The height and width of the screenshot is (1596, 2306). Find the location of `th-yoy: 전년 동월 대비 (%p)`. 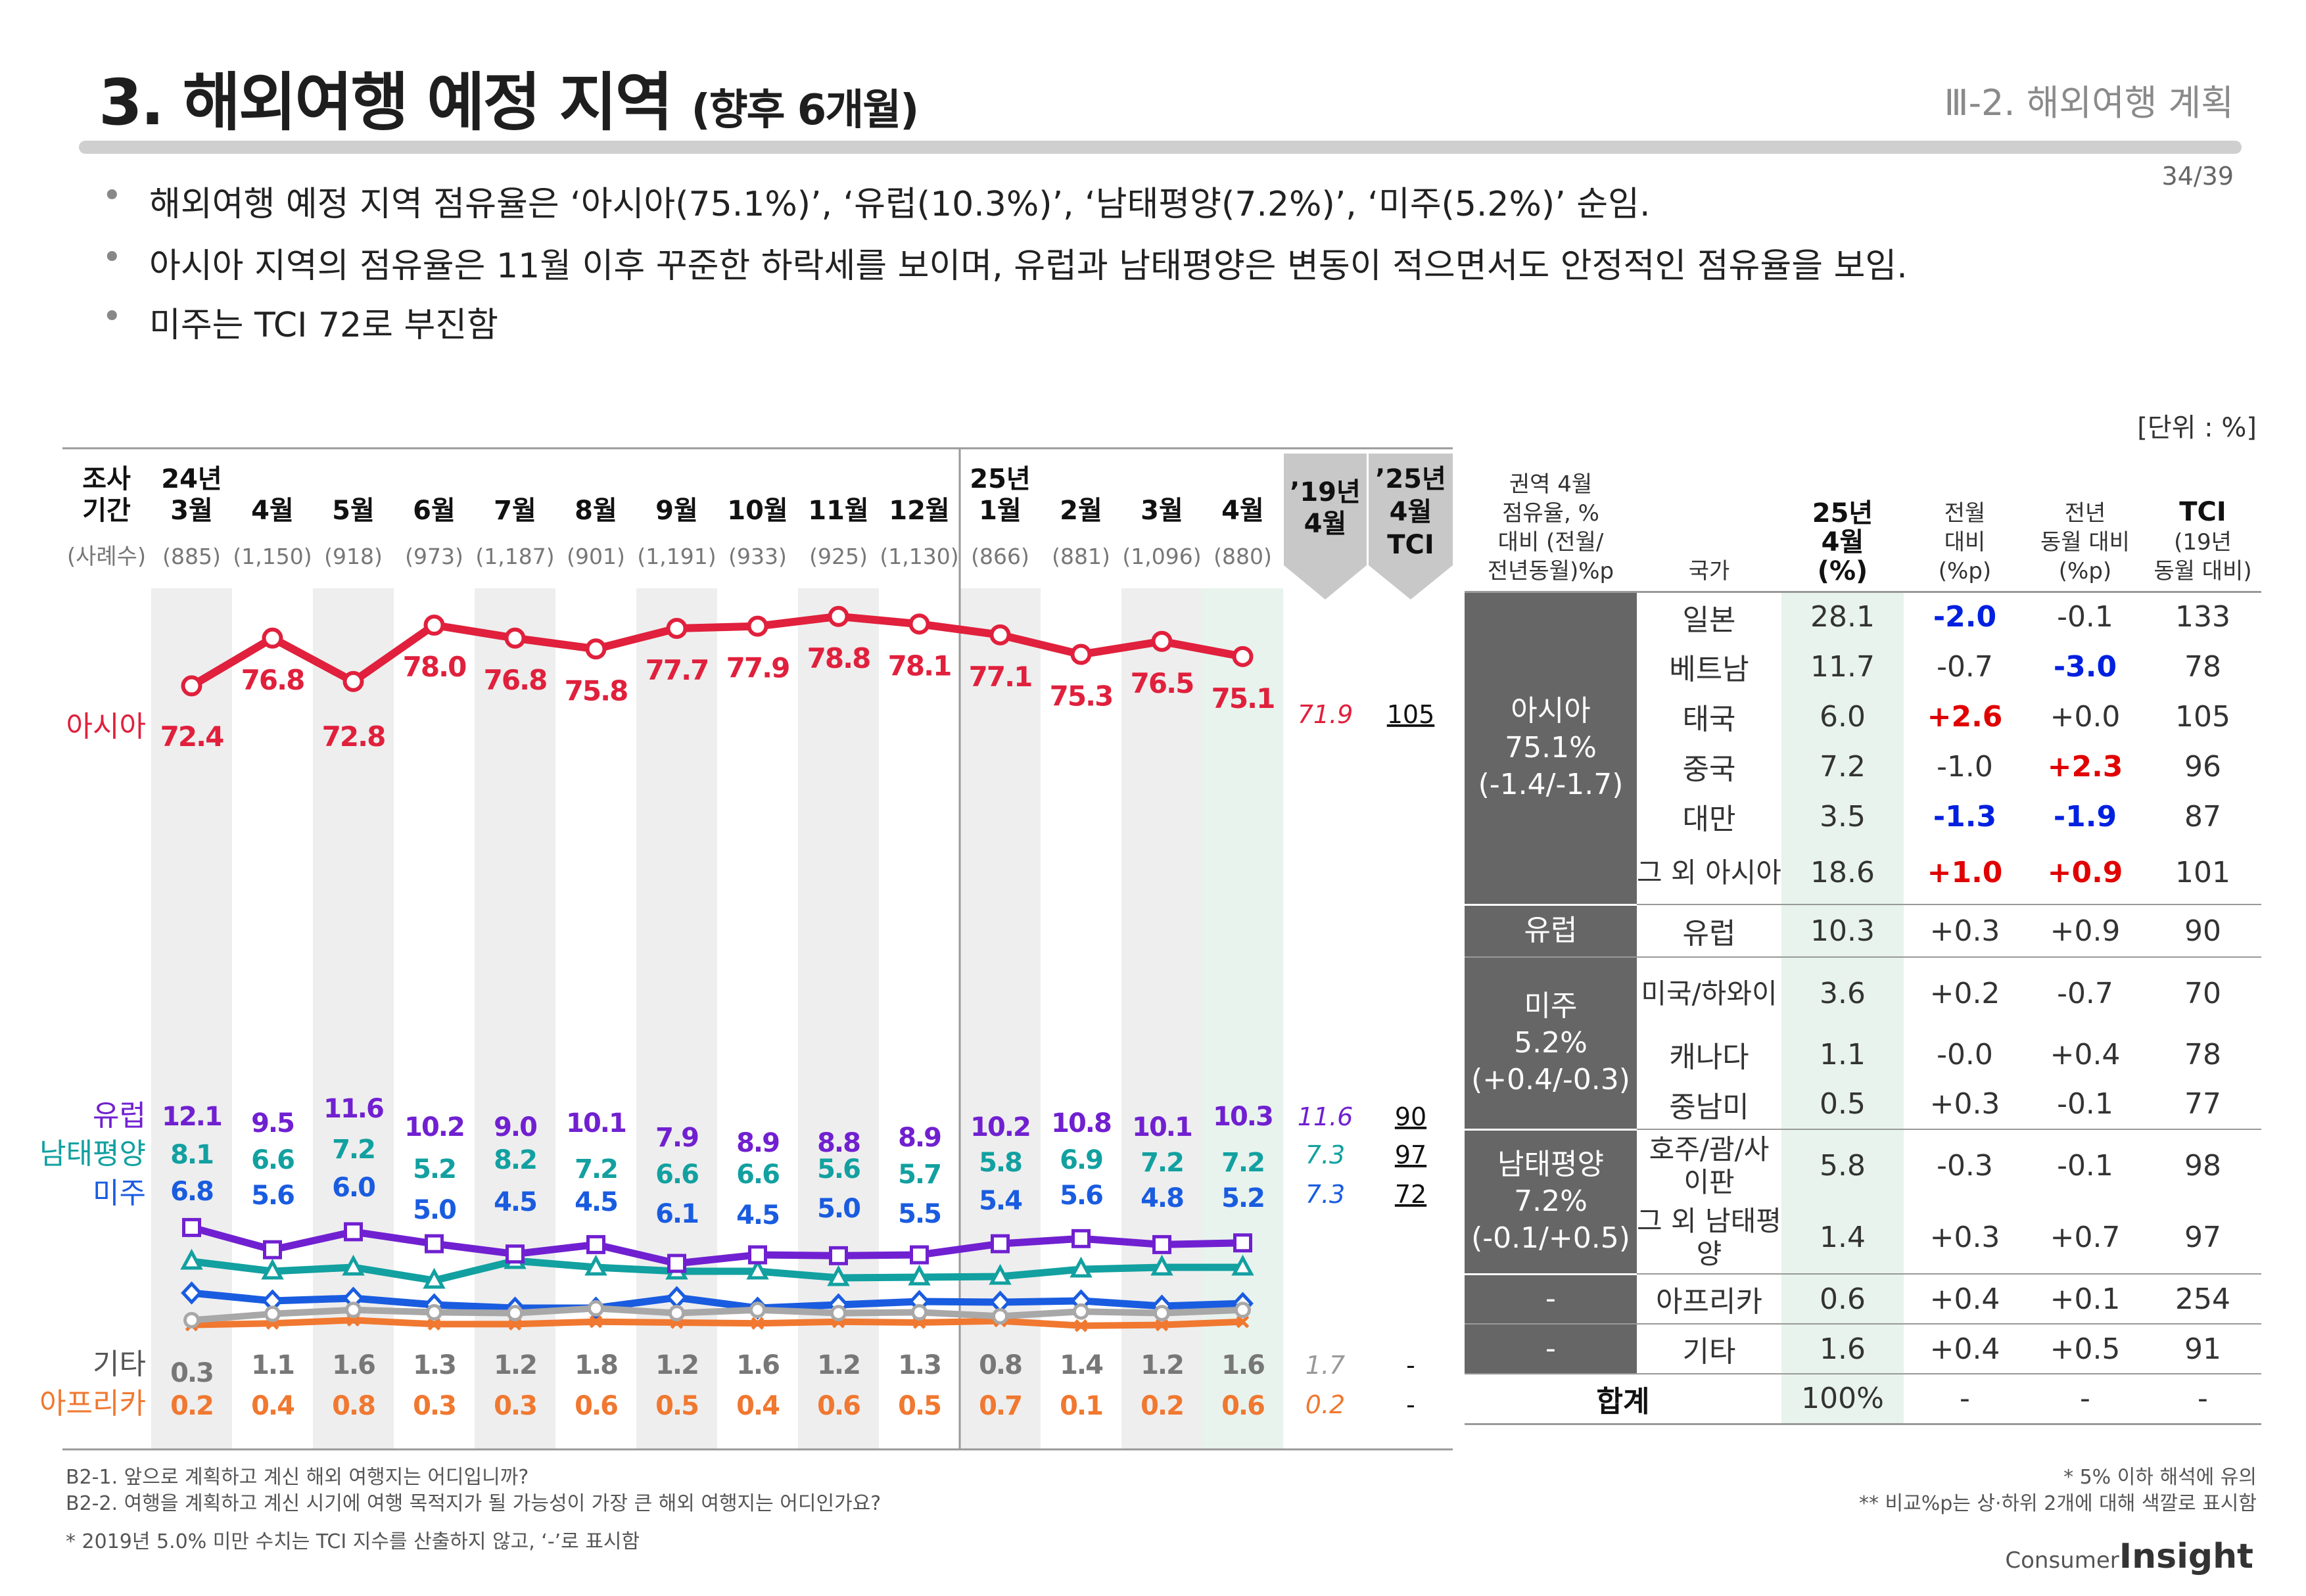

th-yoy: 전년 동월 대비 (%p) is located at coordinates (2085, 542).